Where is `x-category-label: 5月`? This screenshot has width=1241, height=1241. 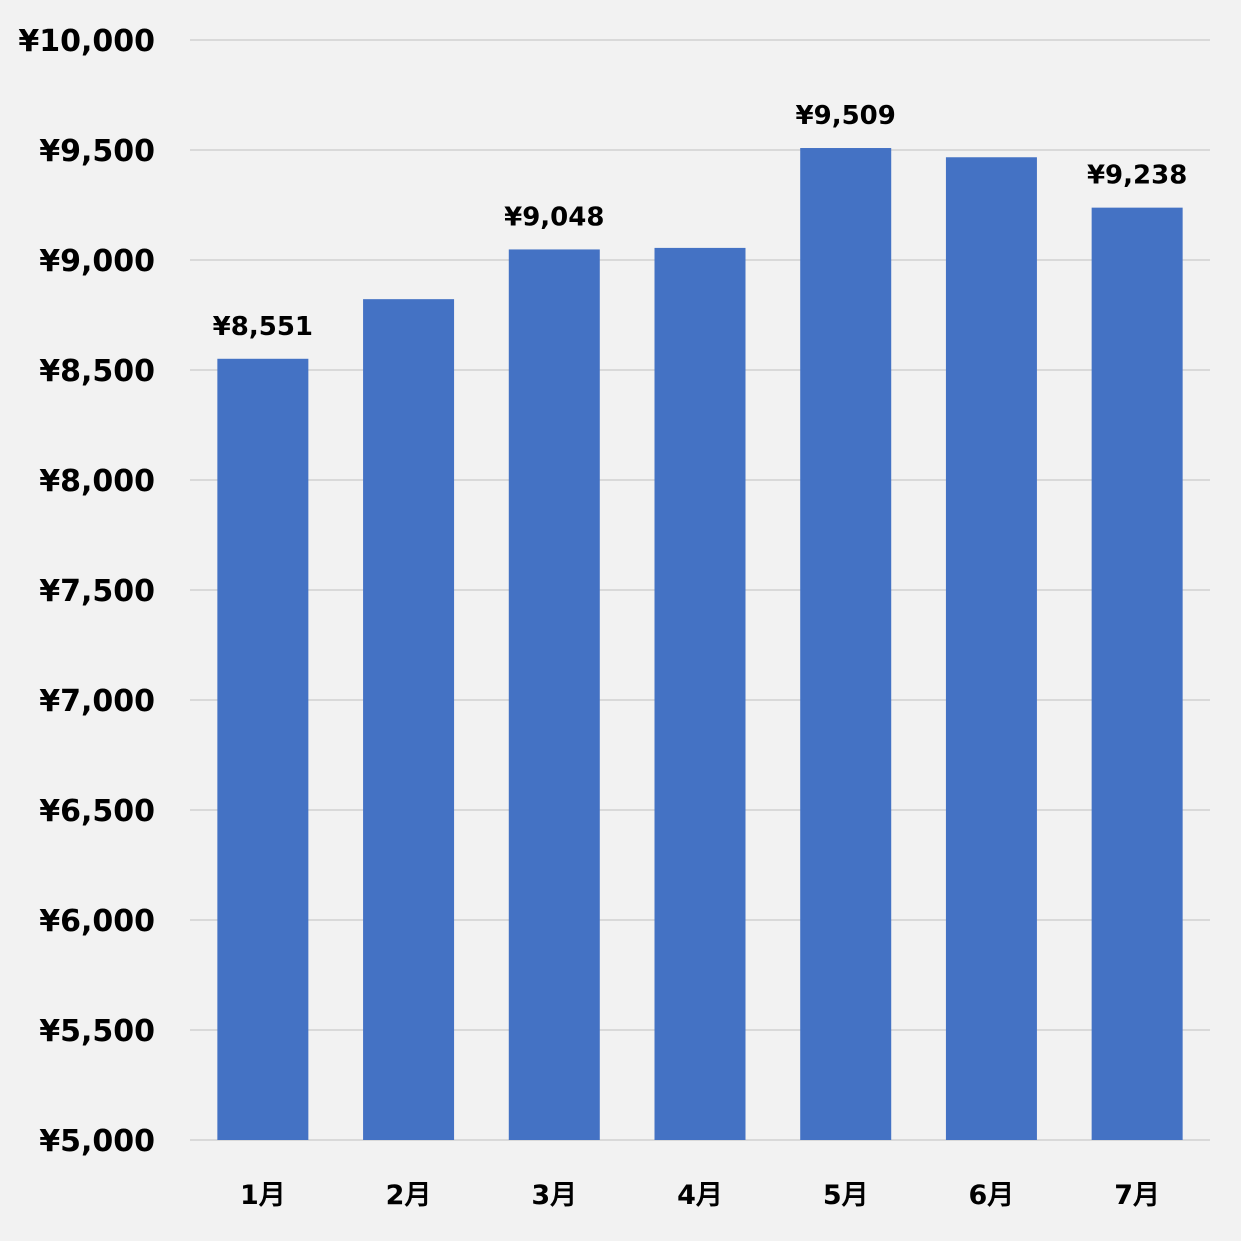 x-category-label: 5月 is located at coordinates (846, 1195).